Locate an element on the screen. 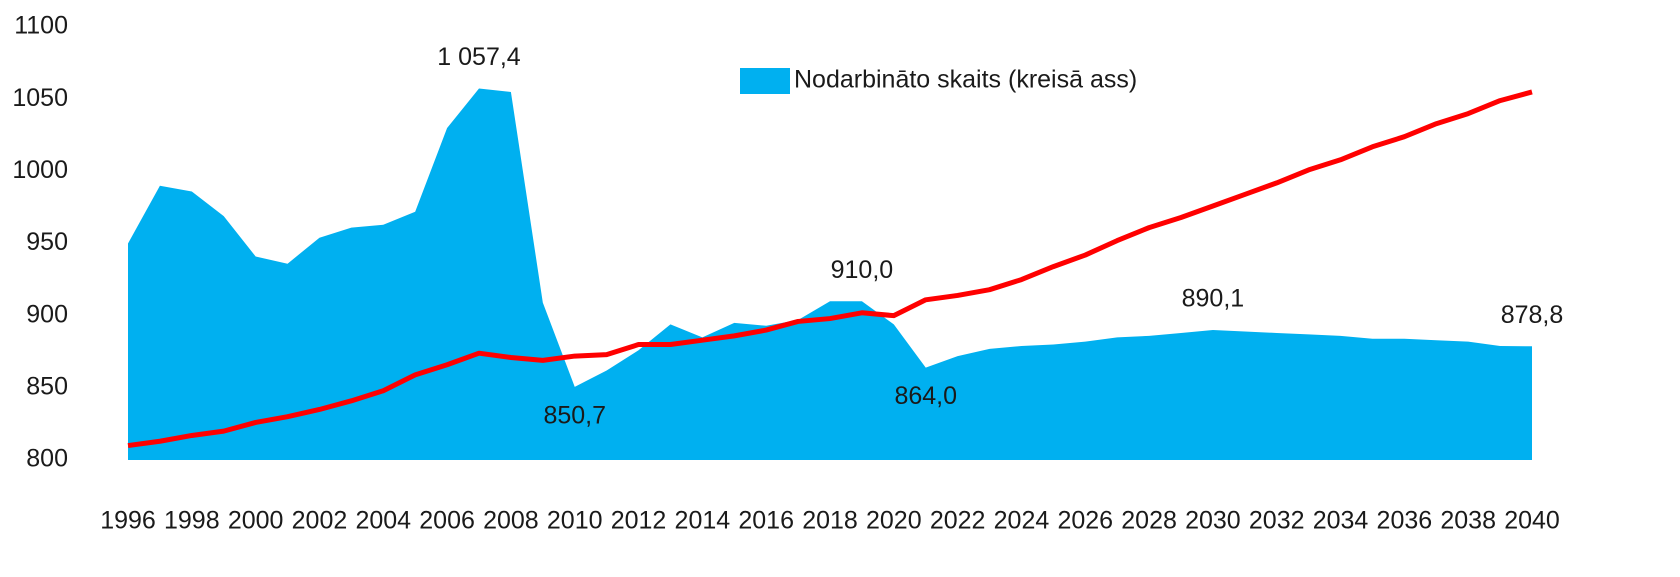 The image size is (1680, 577). x-tick-label: 2024 is located at coordinates (1022, 521).